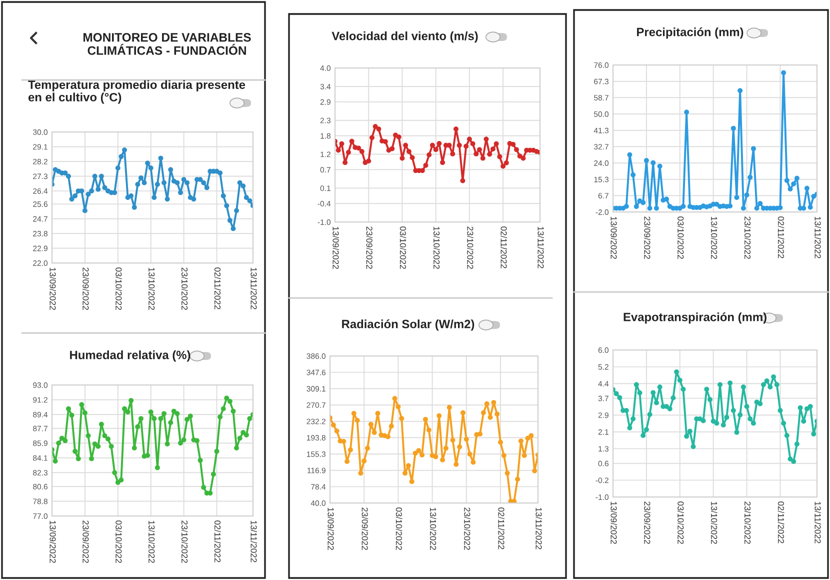 The height and width of the screenshot is (580, 830). What do you see at coordinates (167, 44) in the screenshot?
I see `text: MONITOREO DE VARIABLES CLIMÁTICAS - FUNDACIÓN` at bounding box center [167, 44].